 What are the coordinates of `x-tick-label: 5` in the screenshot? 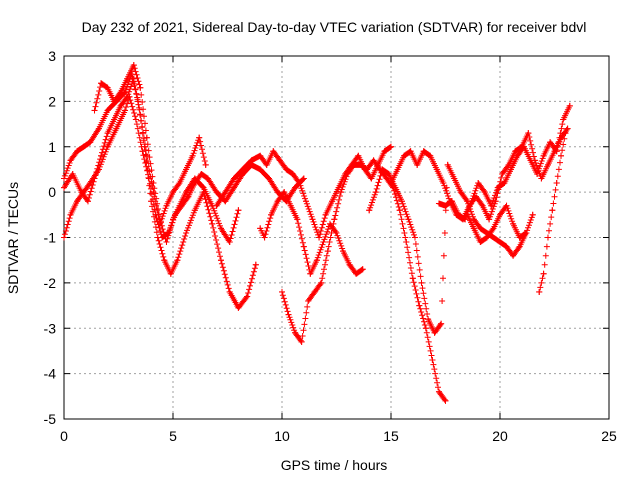 It's located at (173, 436).